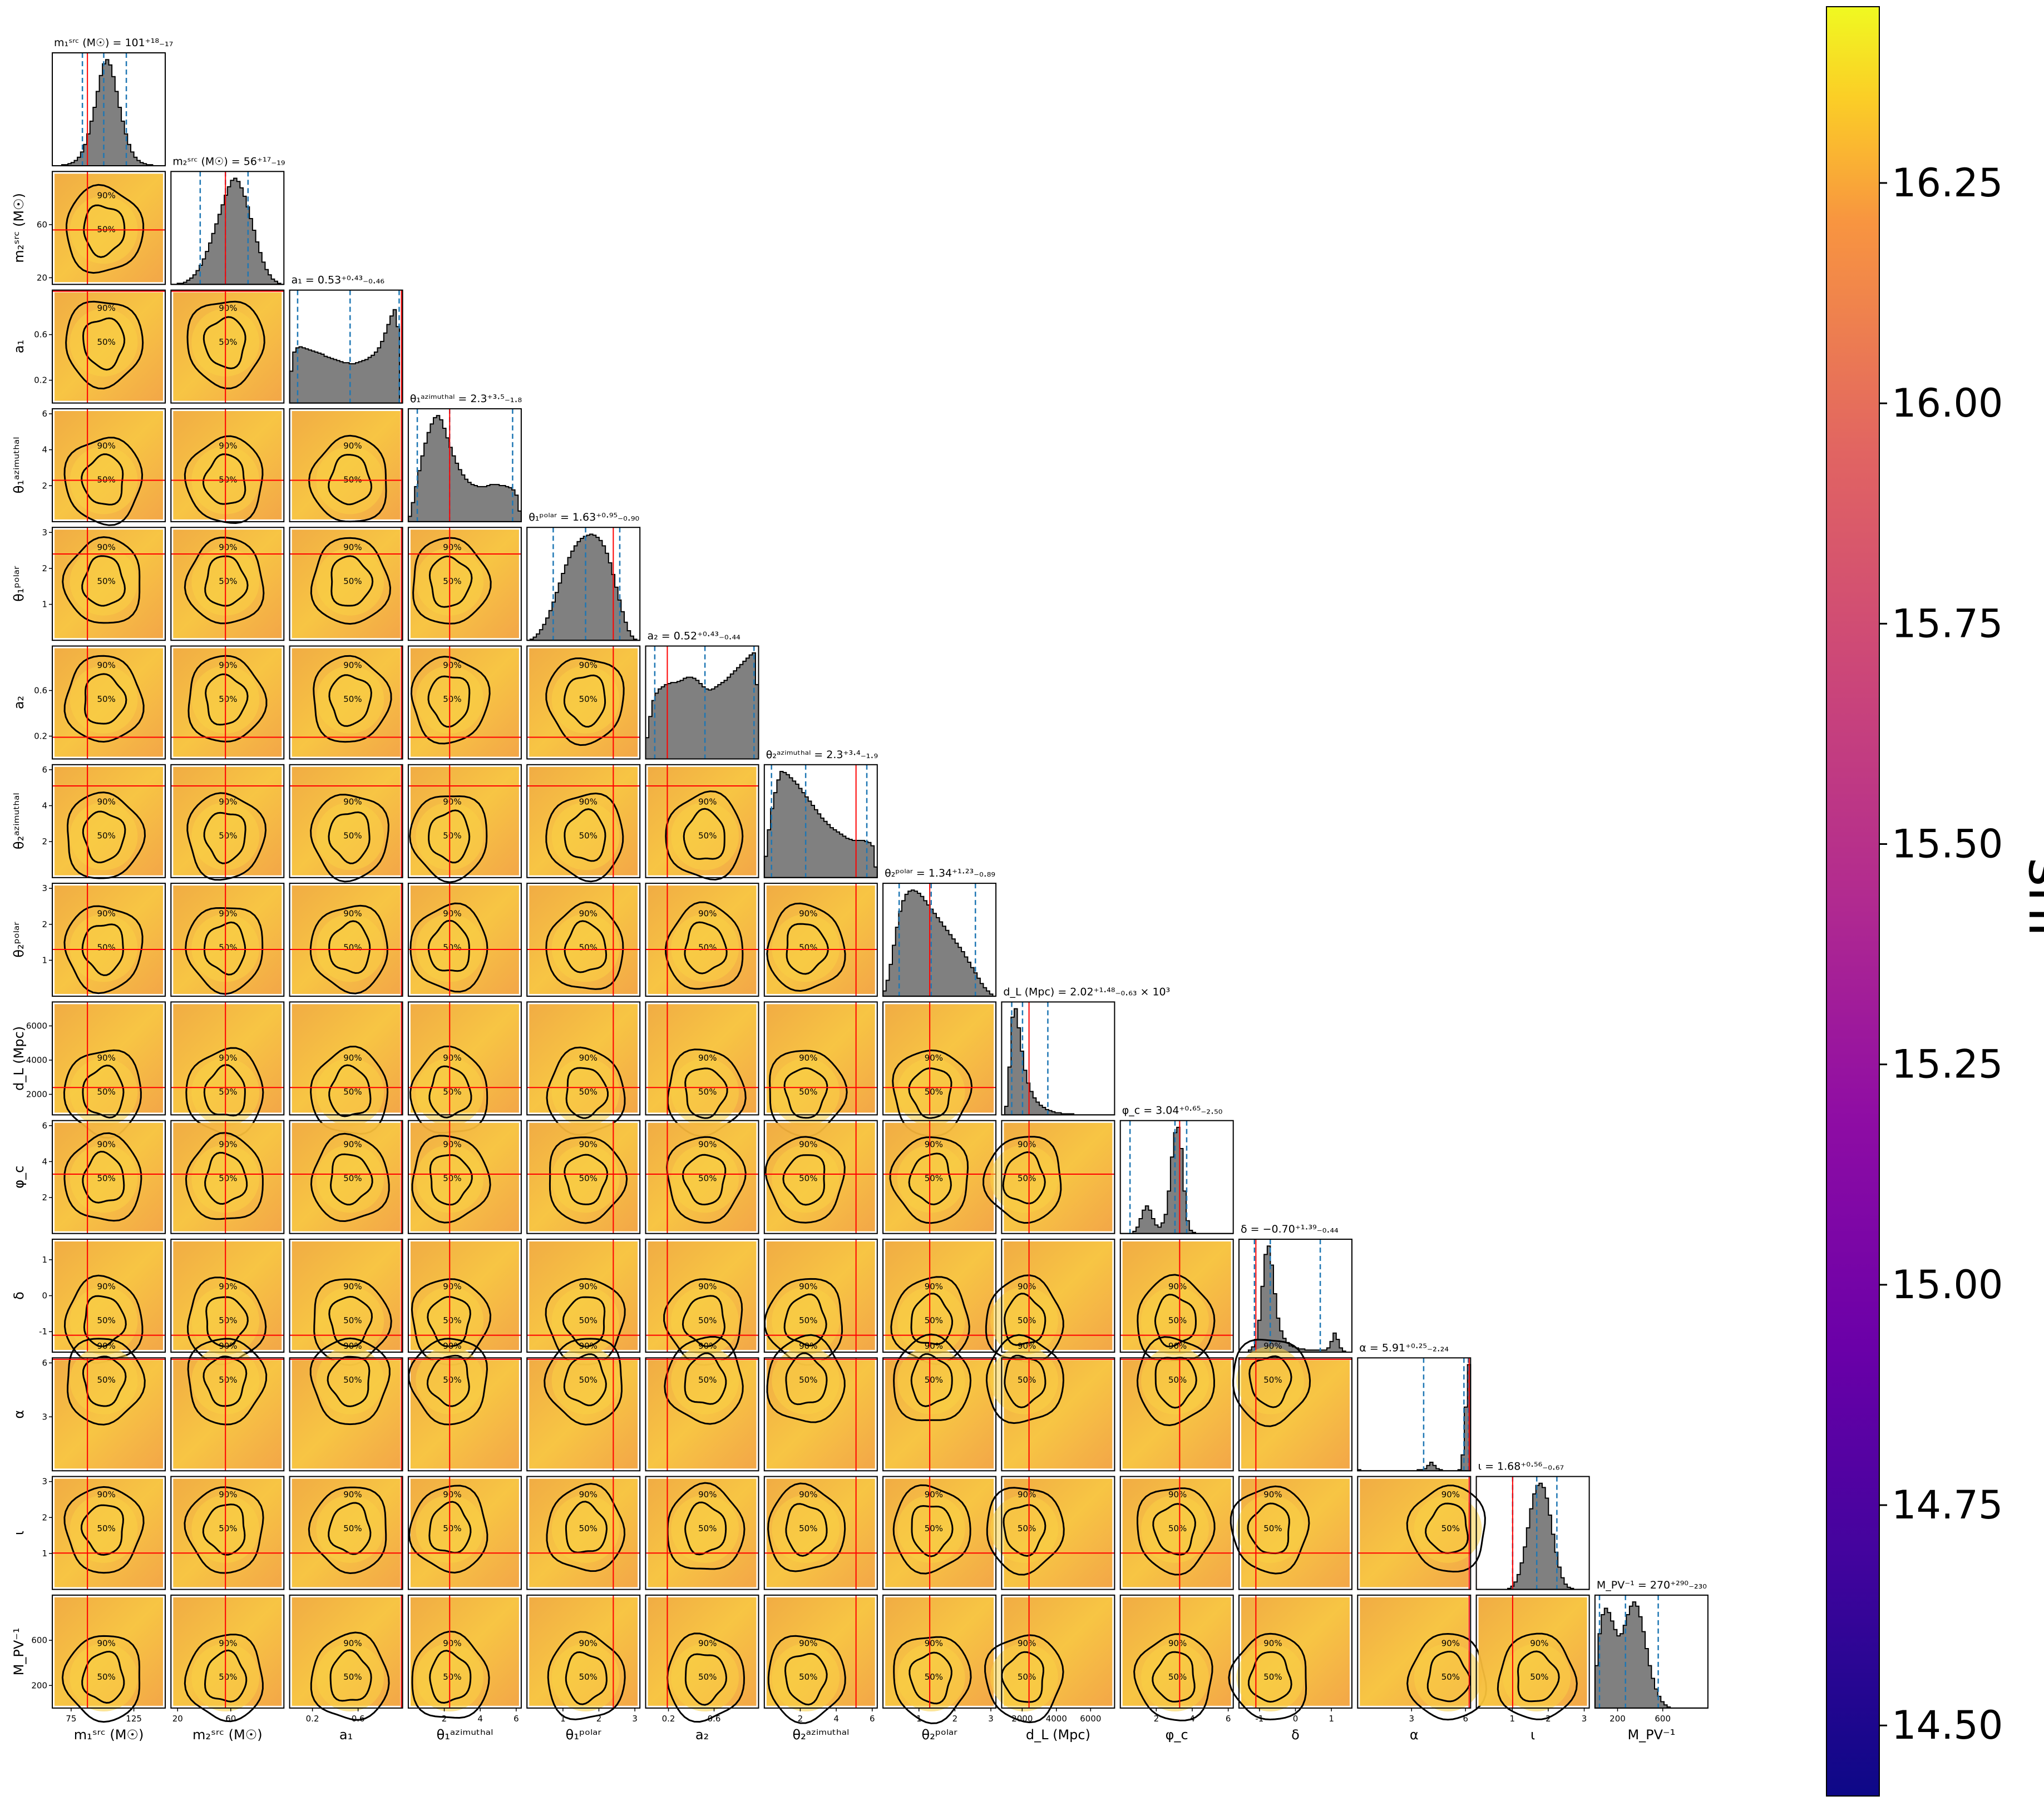 The height and width of the screenshot is (1806, 2044). Describe the element at coordinates (465, 1735) in the screenshot. I see `x-axis-label: θ₁ᵃᶻⁱᵐᵘᵗʰᵃˡ` at that location.